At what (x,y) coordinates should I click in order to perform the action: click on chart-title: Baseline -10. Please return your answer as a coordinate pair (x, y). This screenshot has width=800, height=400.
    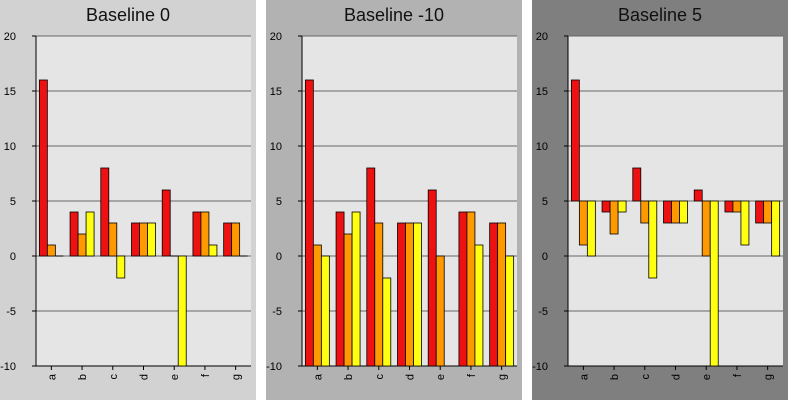
    Looking at the image, I should click on (394, 15).